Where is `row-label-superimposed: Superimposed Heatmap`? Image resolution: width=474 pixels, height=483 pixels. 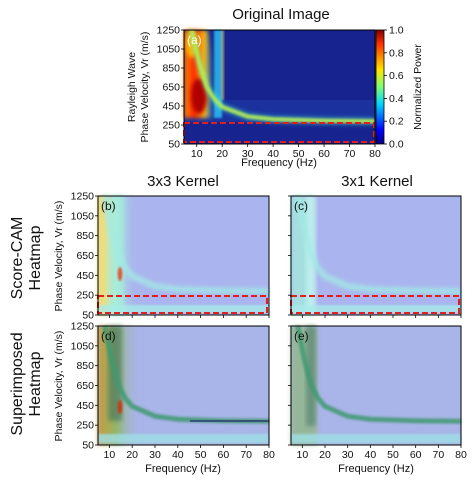
row-label-superimposed: Superimposed Heatmap is located at coordinates (26, 383).